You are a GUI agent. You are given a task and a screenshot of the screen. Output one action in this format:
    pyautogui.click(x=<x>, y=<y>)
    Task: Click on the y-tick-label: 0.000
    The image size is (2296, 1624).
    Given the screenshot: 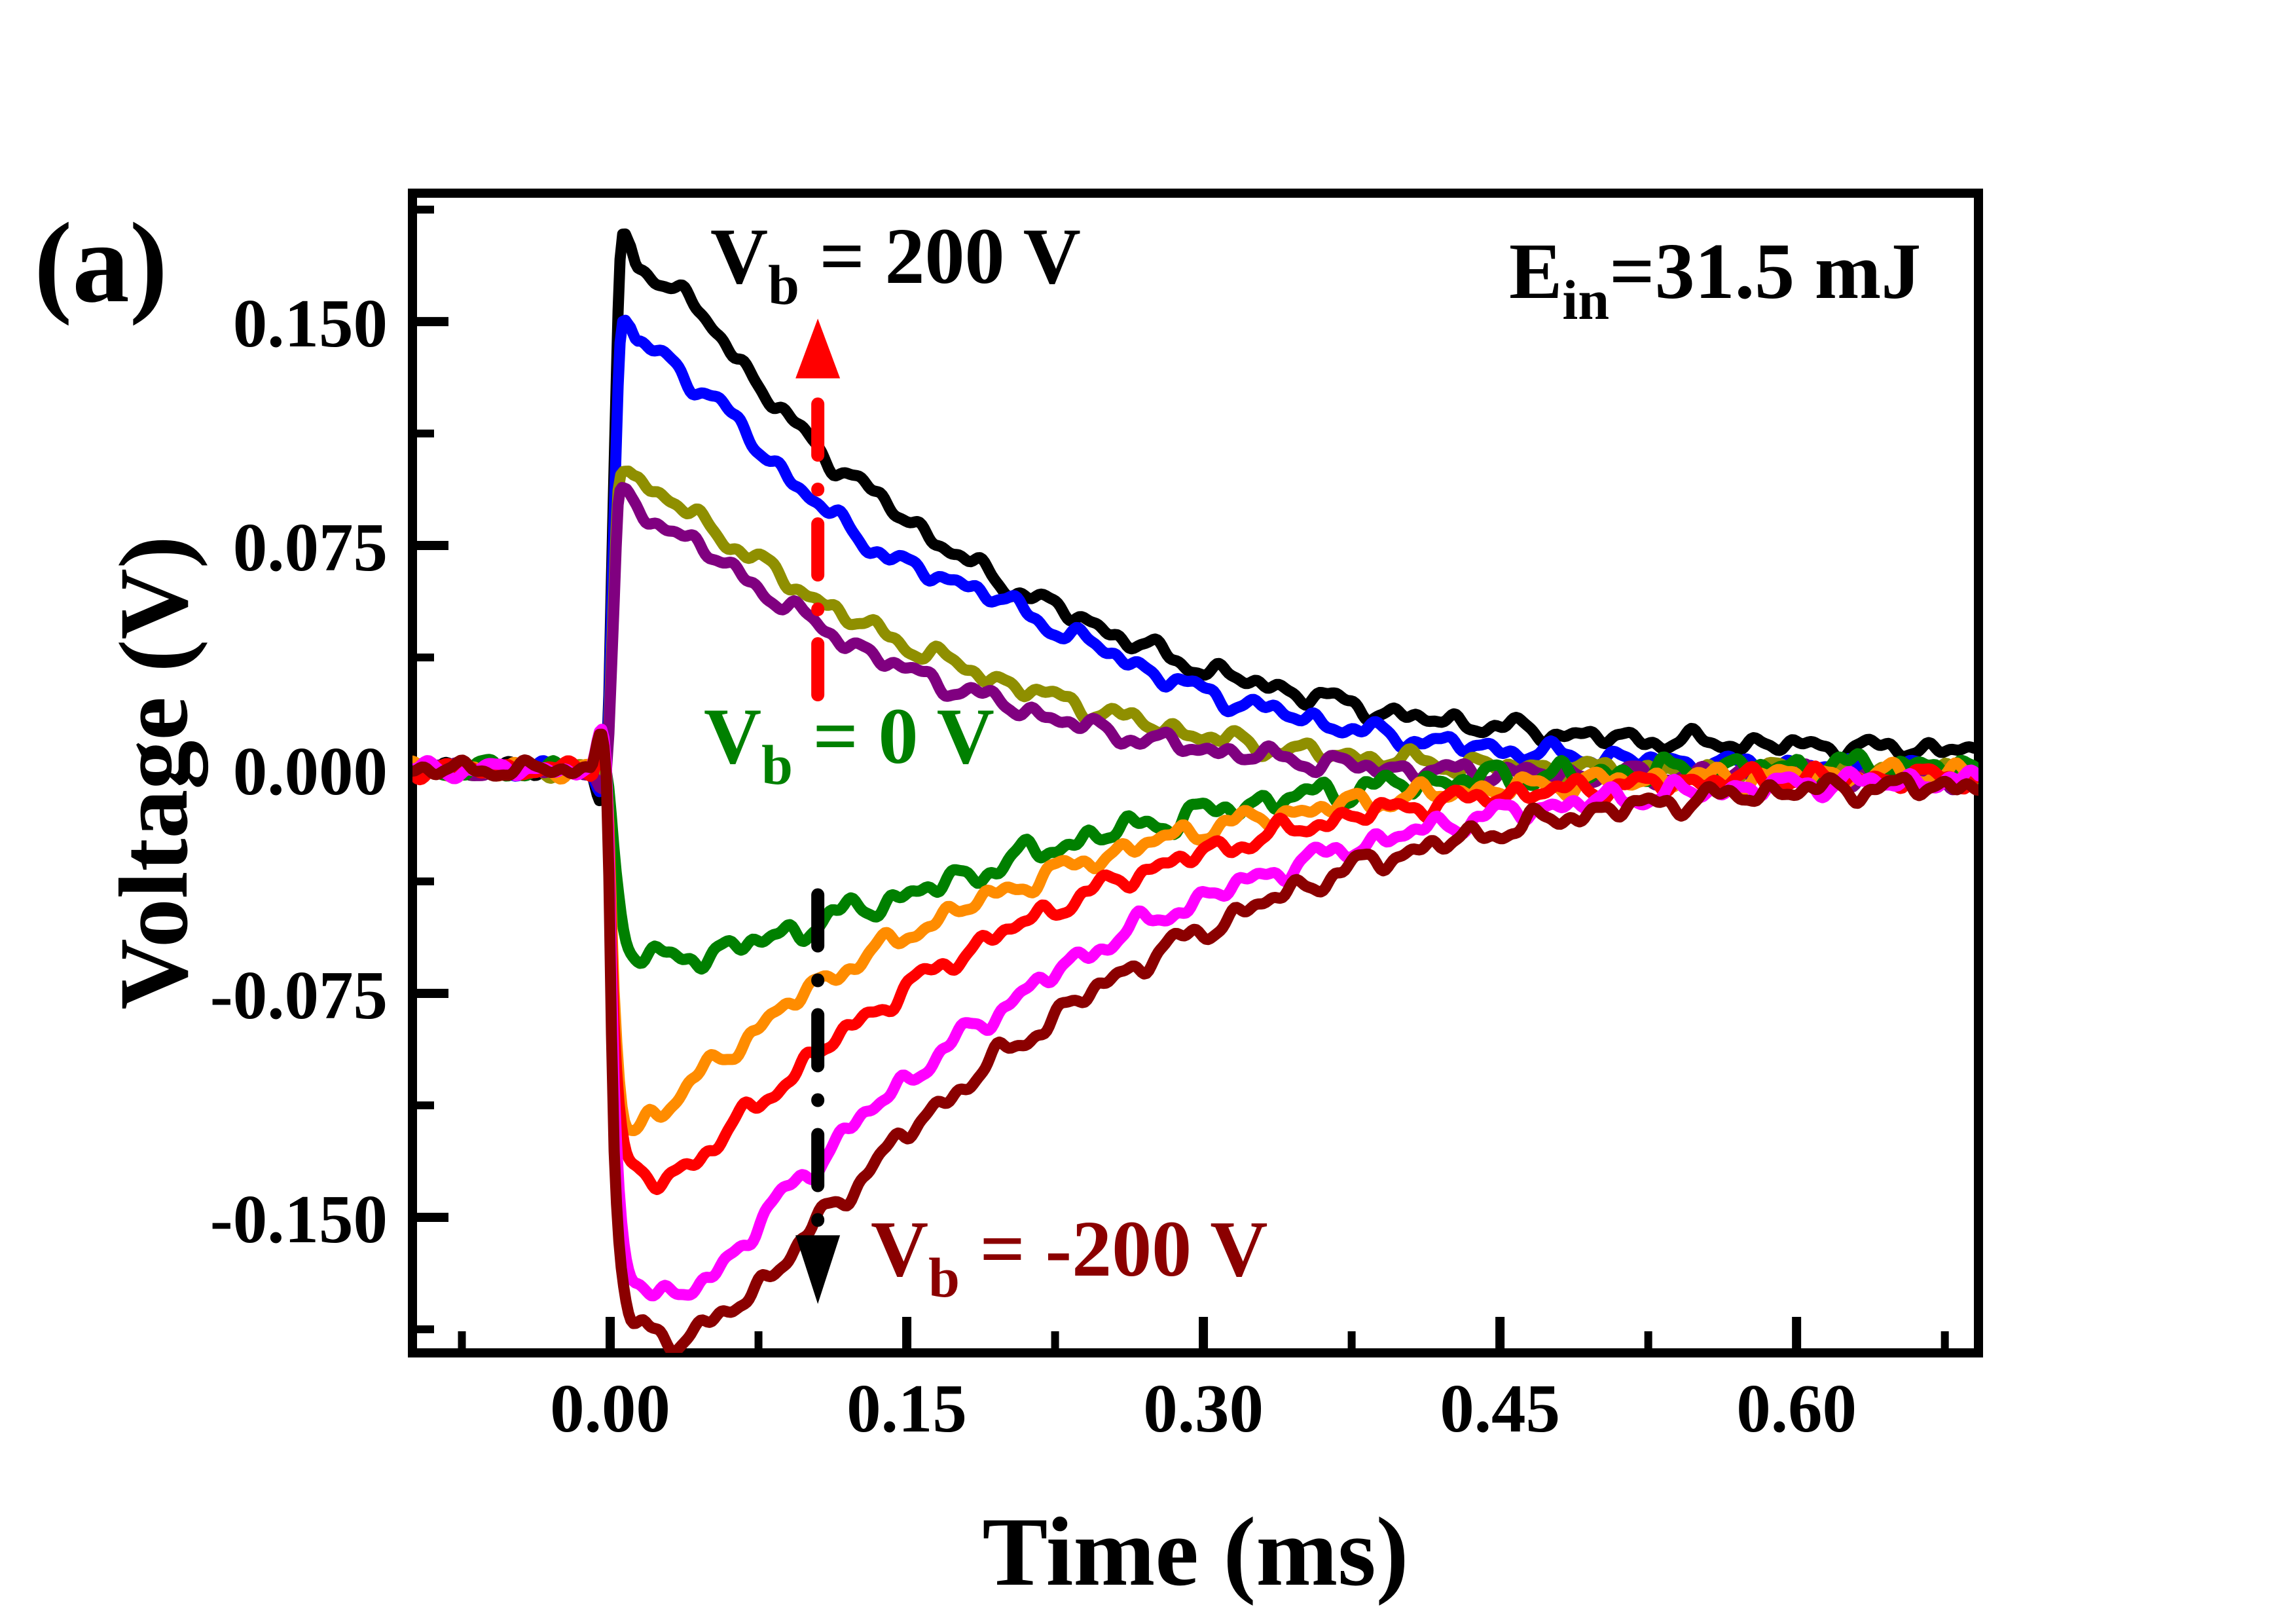 What is the action you would take?
    pyautogui.click(x=310, y=771)
    